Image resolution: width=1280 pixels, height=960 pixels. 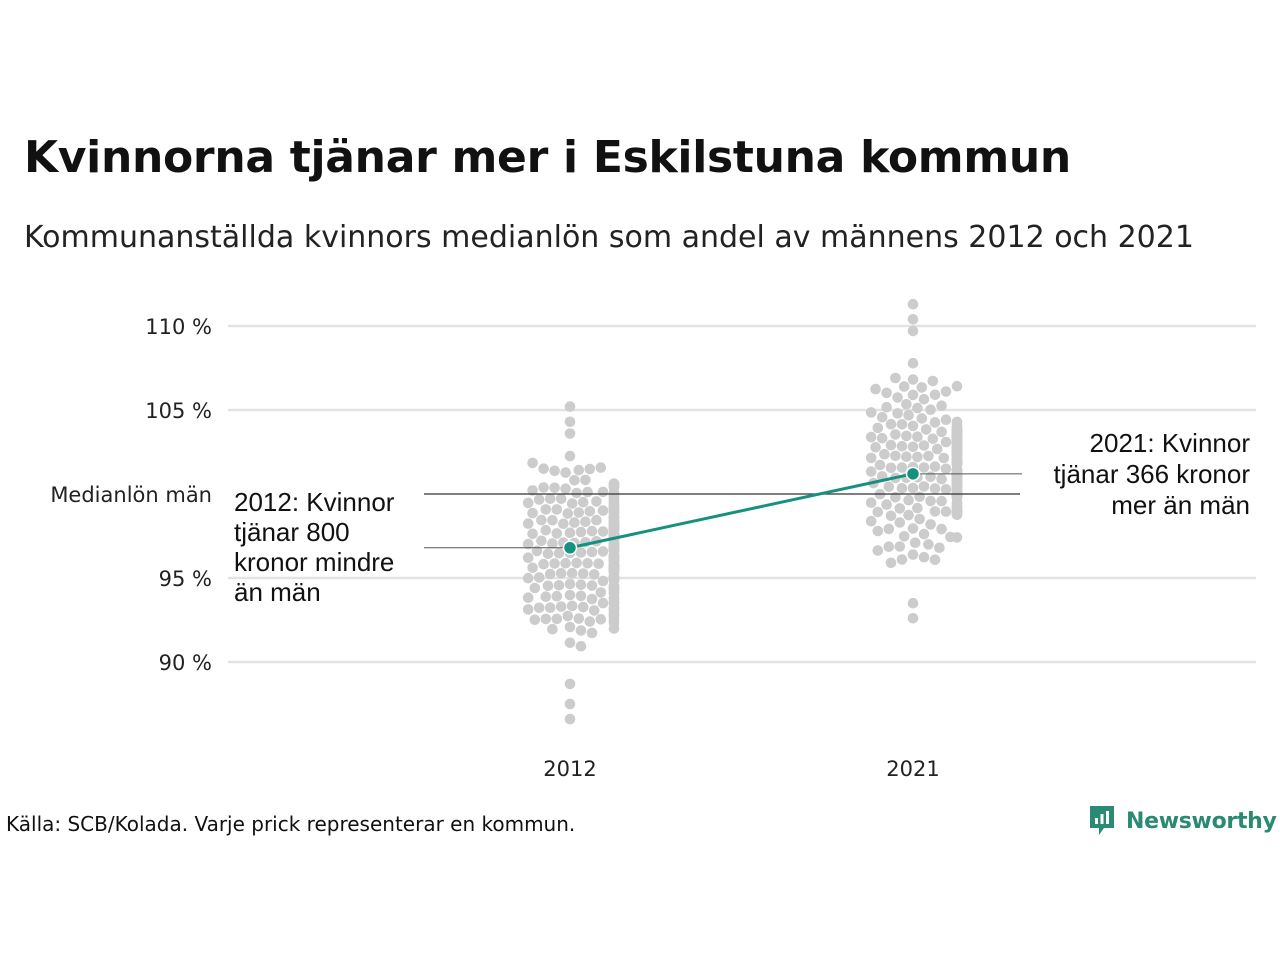 What do you see at coordinates (912, 769) in the screenshot?
I see `x-tick-label: 2021` at bounding box center [912, 769].